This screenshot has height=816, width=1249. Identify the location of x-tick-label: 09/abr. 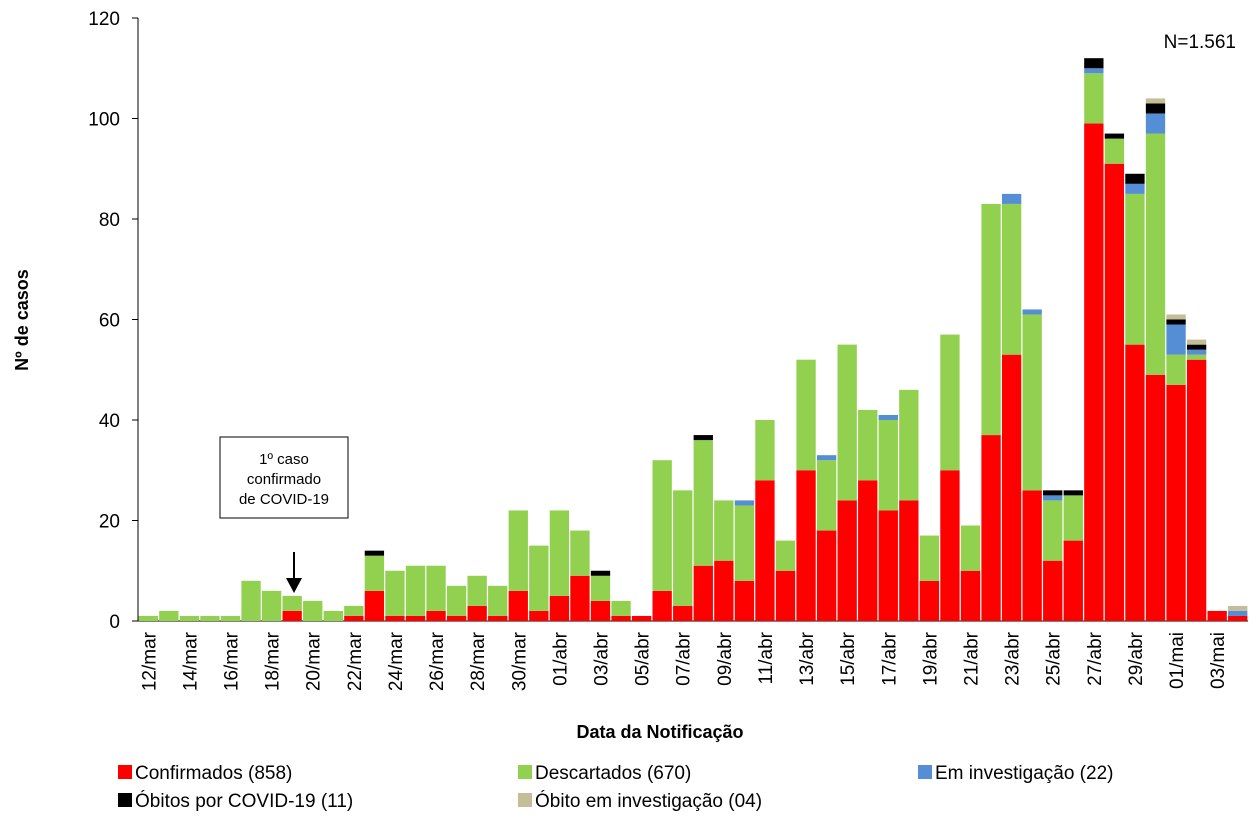
(725, 658).